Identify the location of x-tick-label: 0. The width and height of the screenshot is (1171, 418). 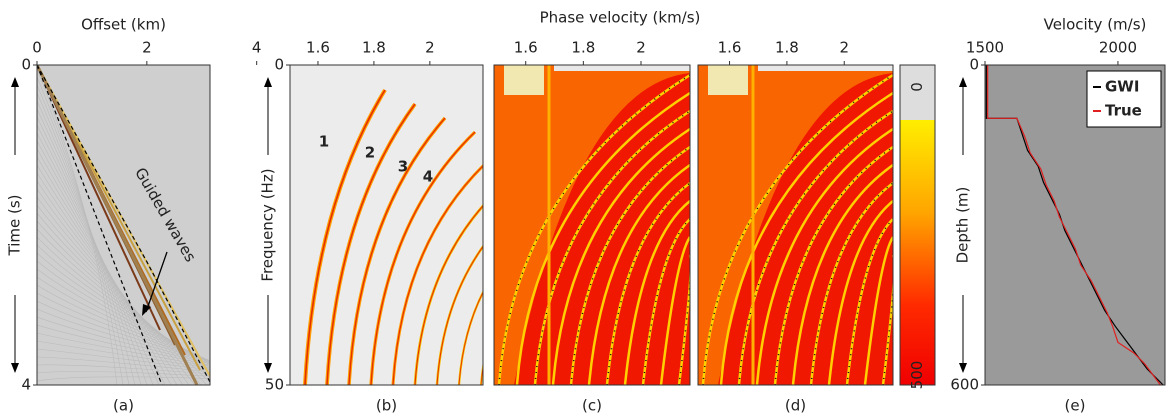
(37, 48).